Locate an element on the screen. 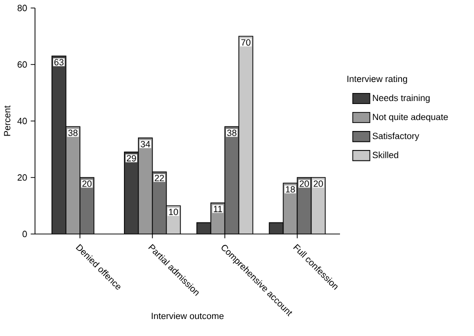 This screenshot has height=336, width=474. legend-label: Needs training is located at coordinates (401, 98).